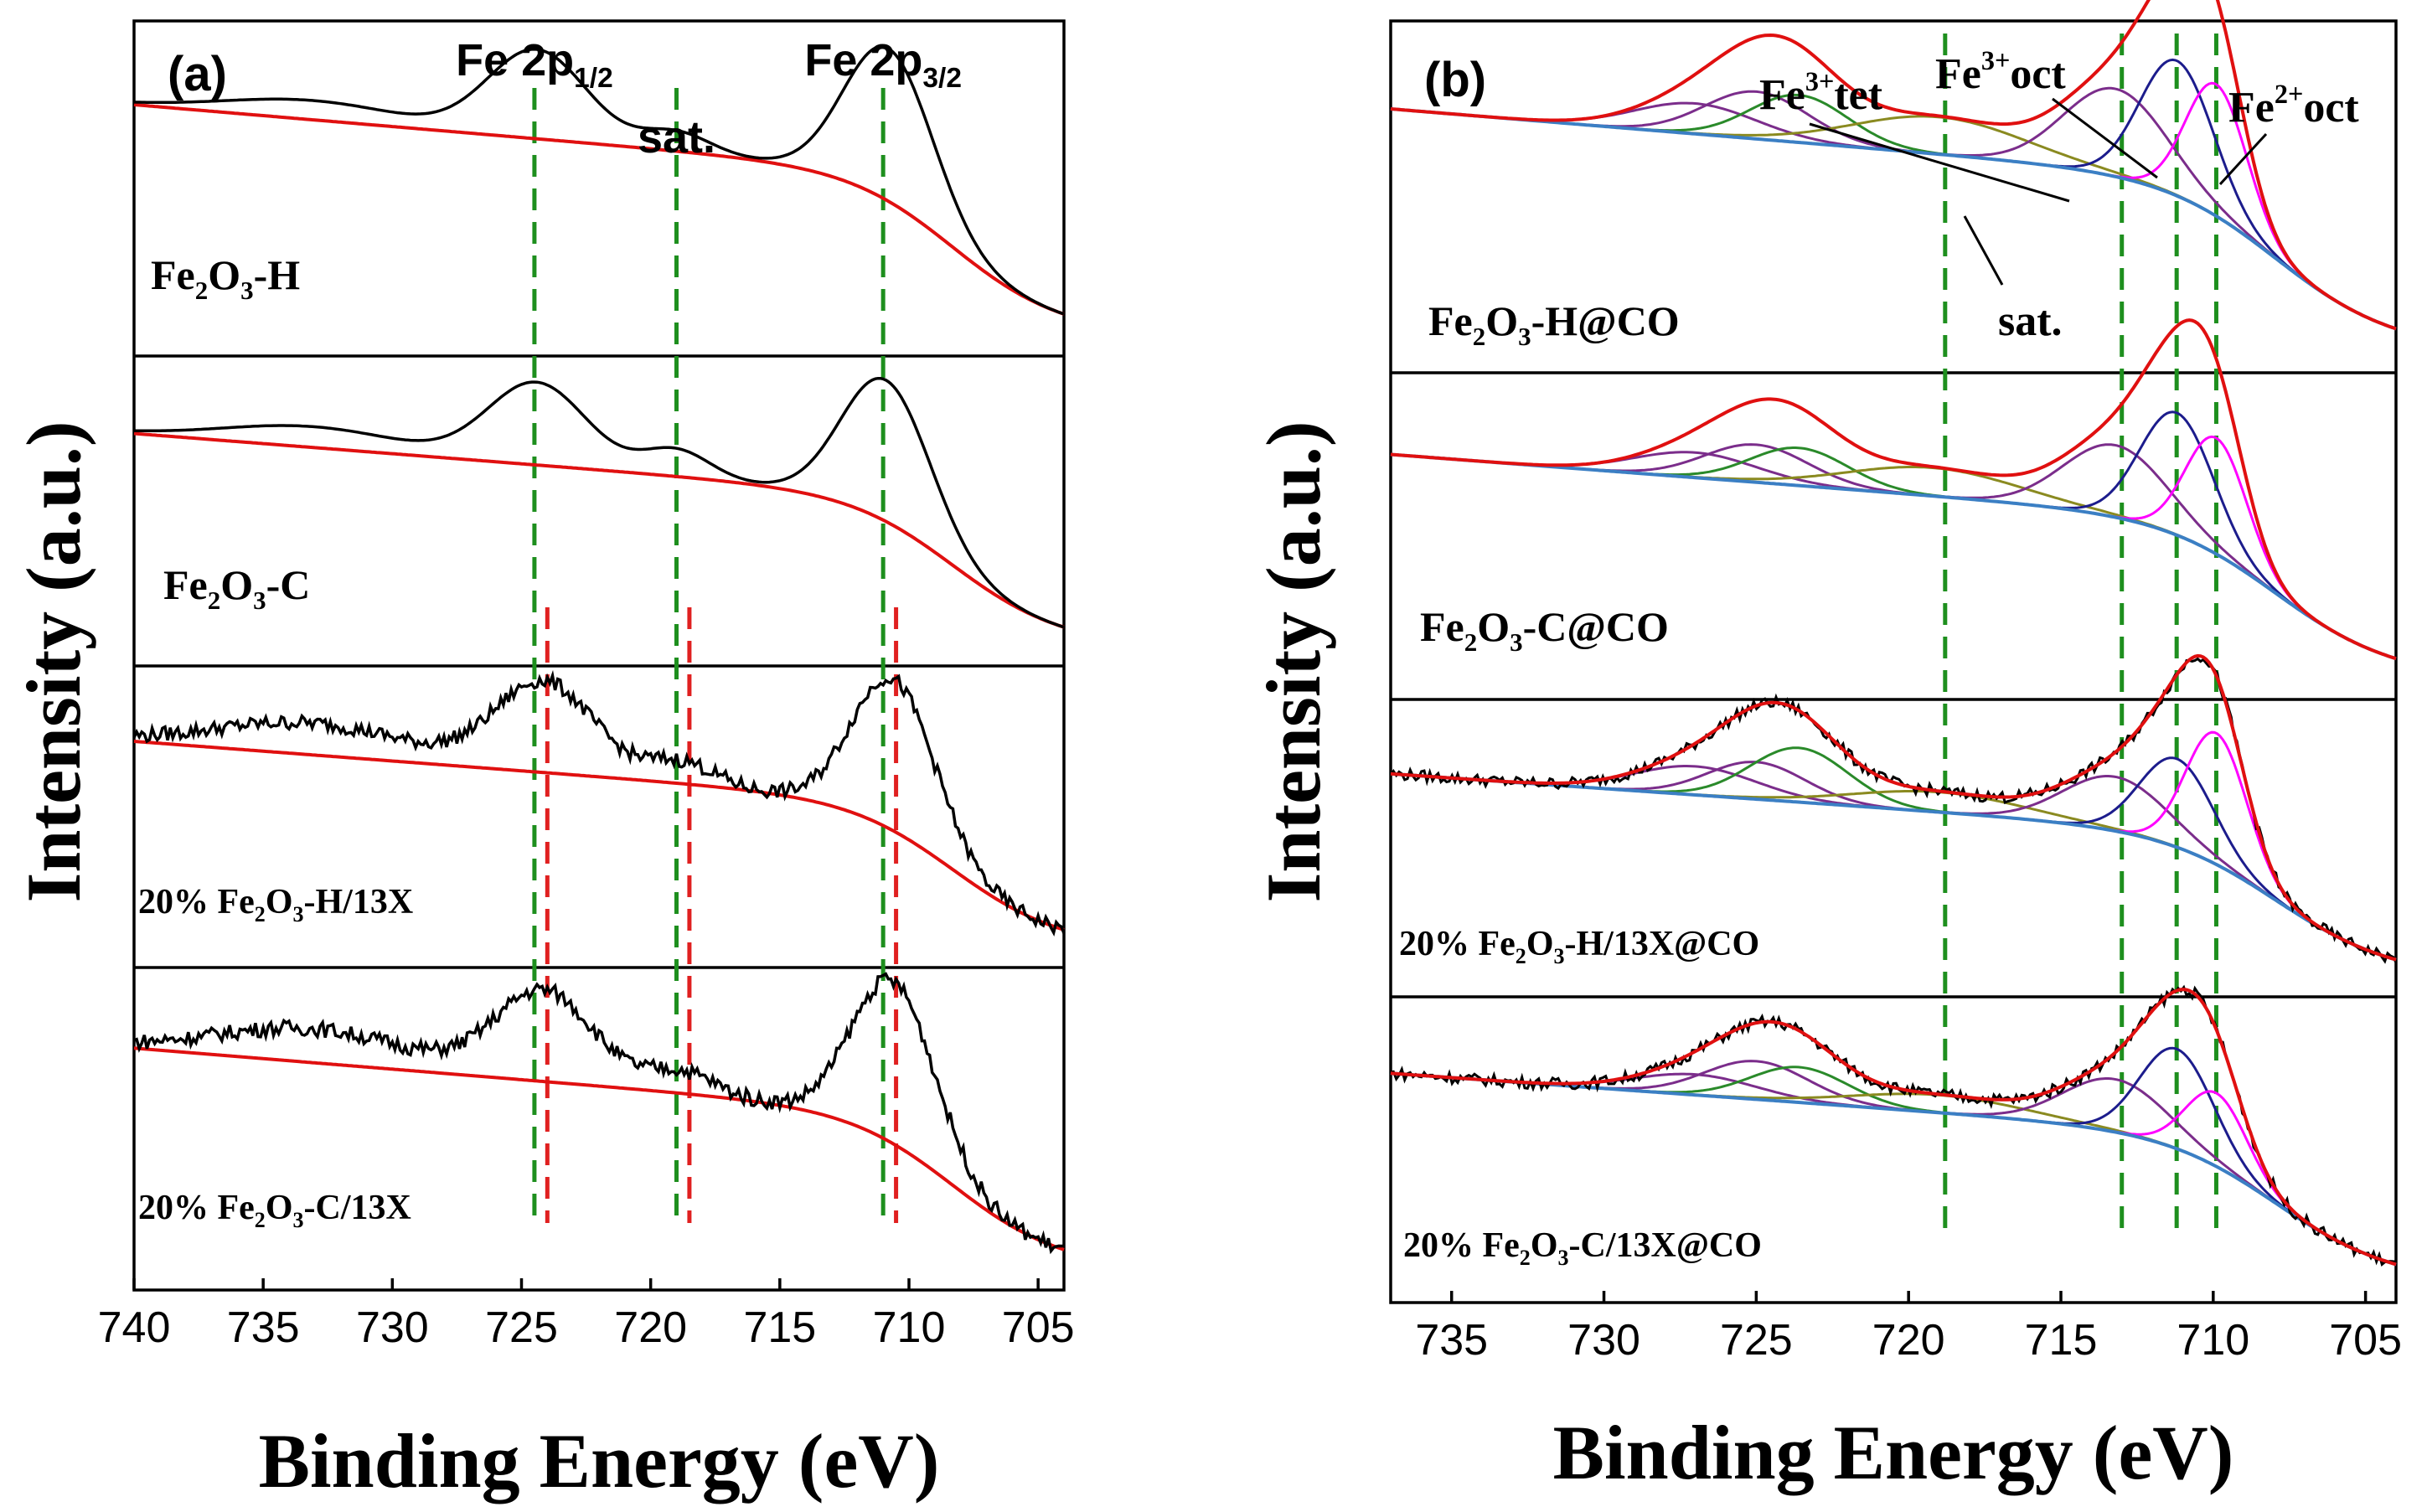 The height and width of the screenshot is (1512, 2427). Describe the element at coordinates (521, 1327) in the screenshot. I see `a-xtick-label-3: 725` at that location.